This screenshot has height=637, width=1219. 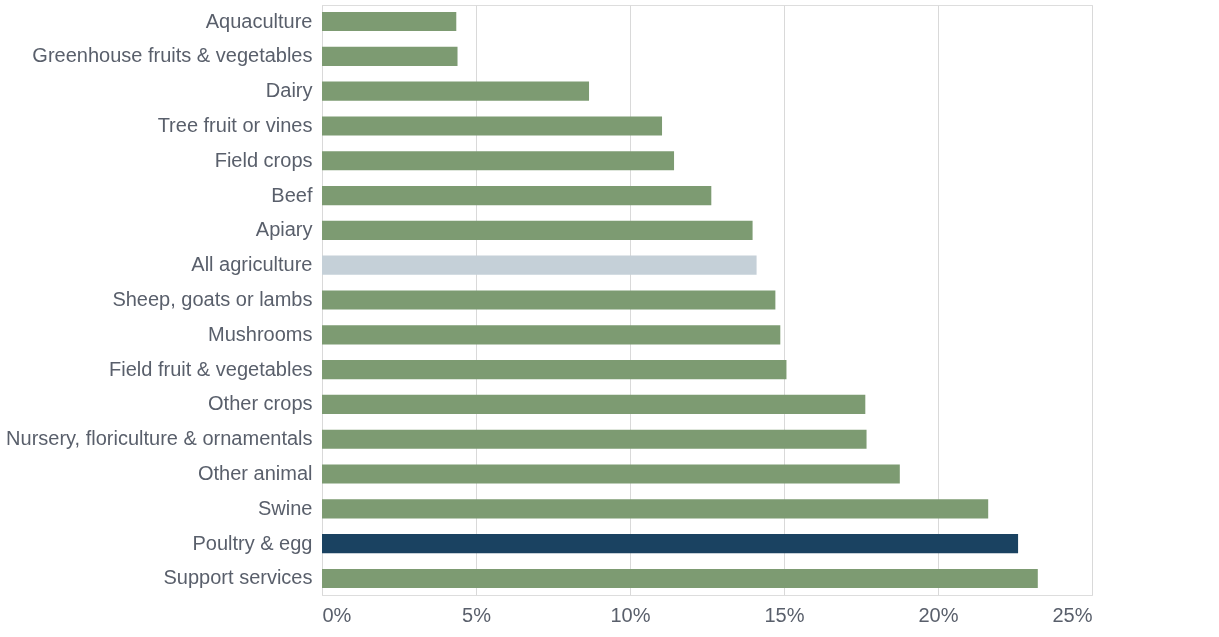 What do you see at coordinates (252, 542) in the screenshot?
I see `y-tick-label: Poultry & egg` at bounding box center [252, 542].